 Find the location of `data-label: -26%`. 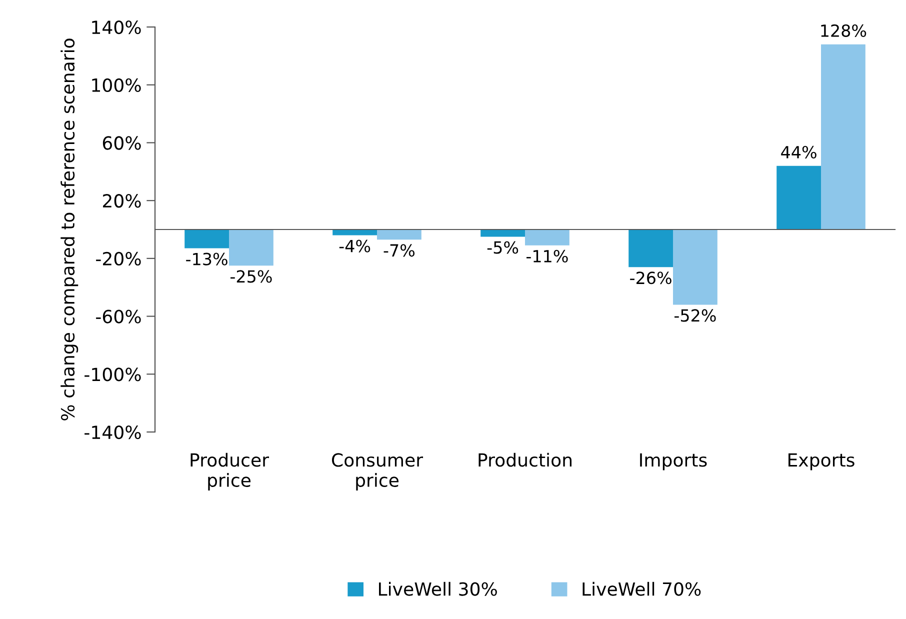

data-label: -26% is located at coordinates (651, 278).